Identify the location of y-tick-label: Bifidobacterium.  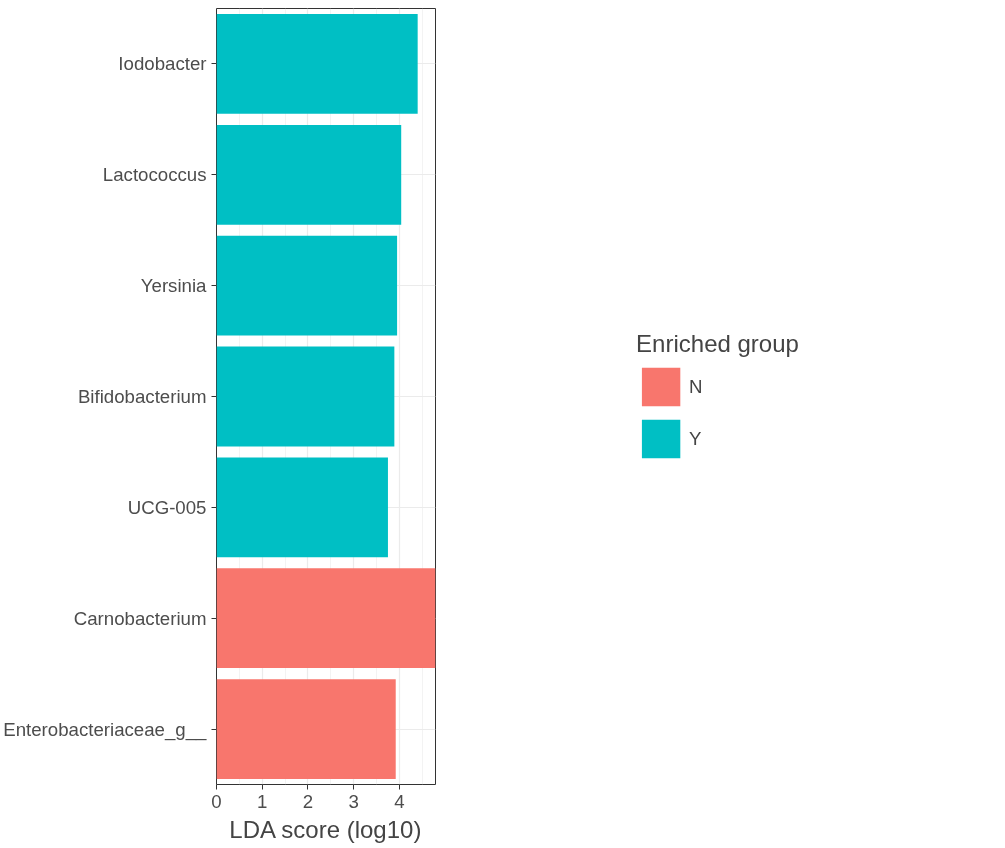
(142, 396).